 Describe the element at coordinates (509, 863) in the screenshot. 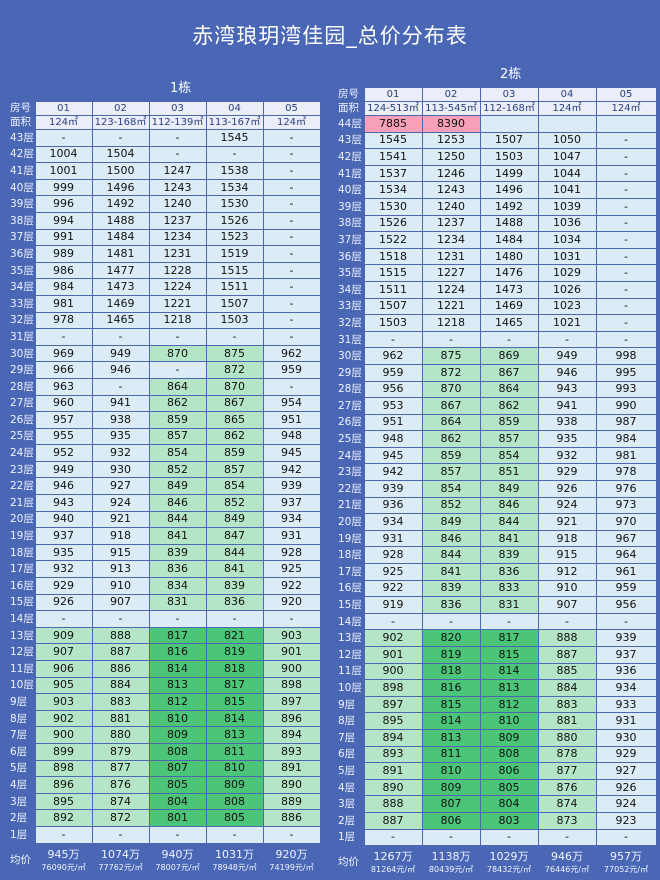

I see `average-cell: 1029万 78432元/㎡` at that location.